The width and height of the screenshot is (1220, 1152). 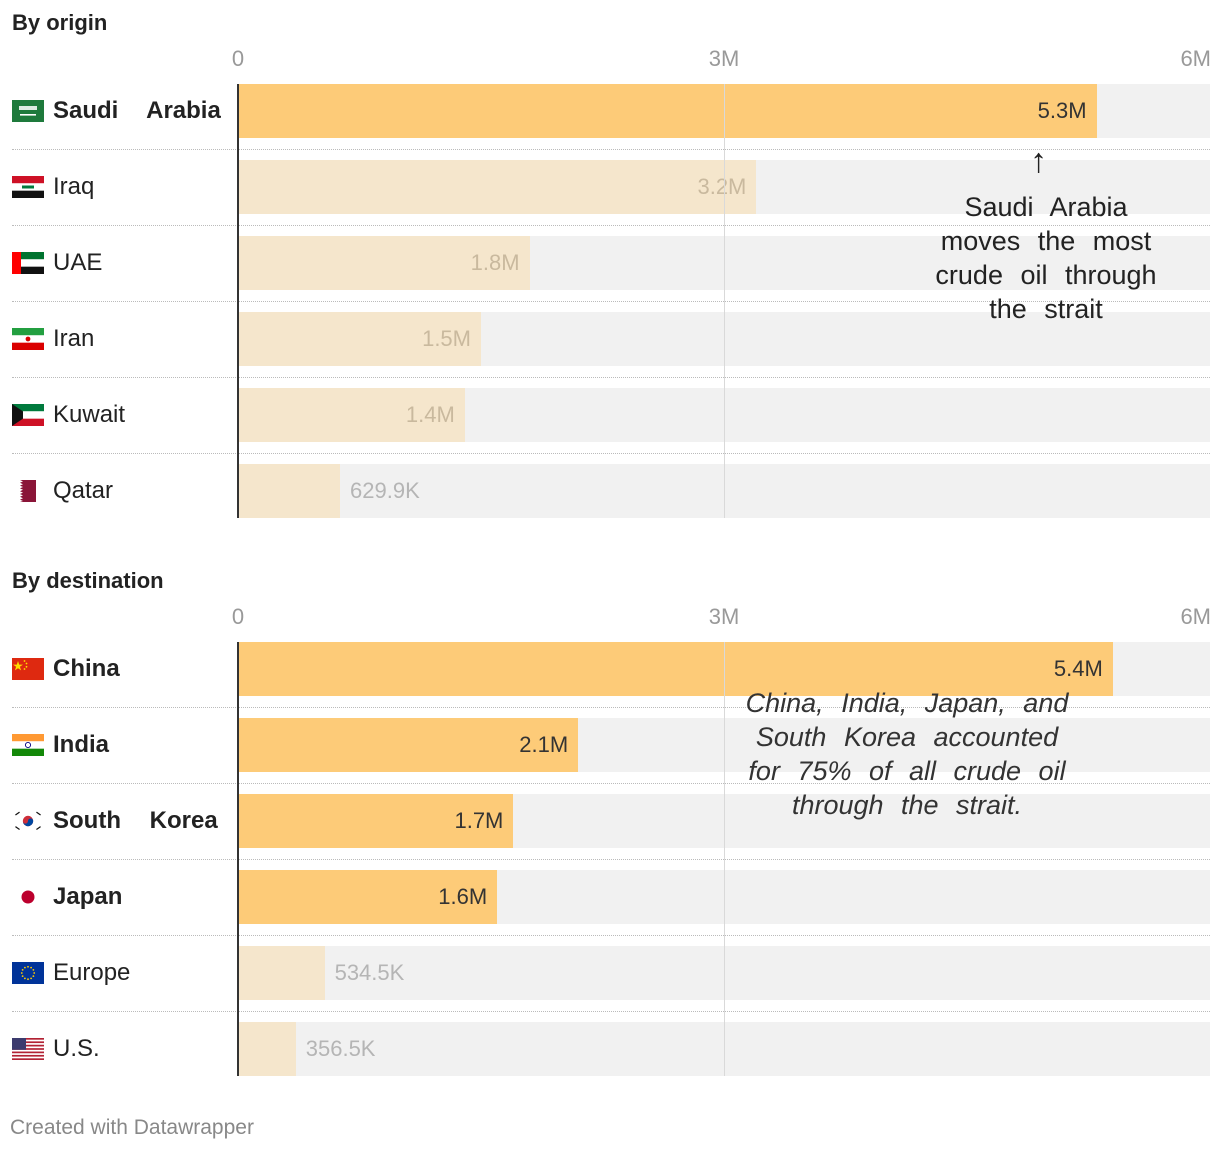 I want to click on bar-row: 1.4M Kuwait, so click(x=610, y=415).